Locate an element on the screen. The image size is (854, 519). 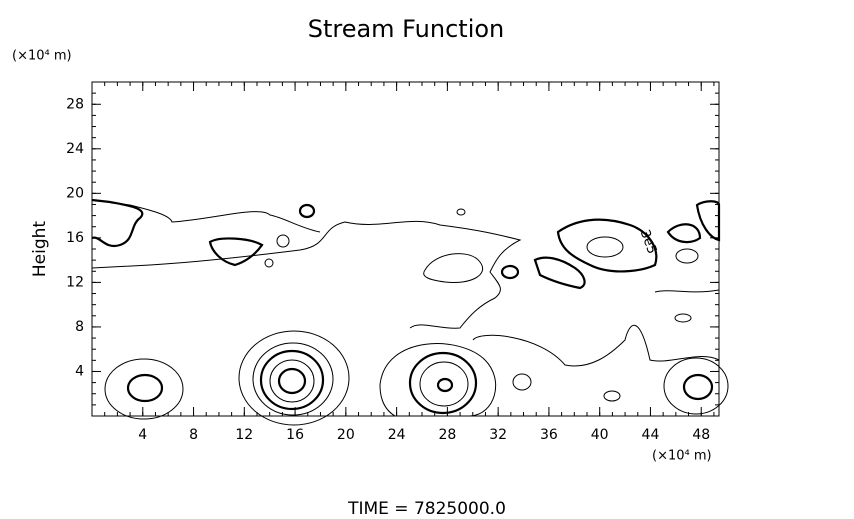
y-tick-label: 16 is located at coordinates (75, 238).